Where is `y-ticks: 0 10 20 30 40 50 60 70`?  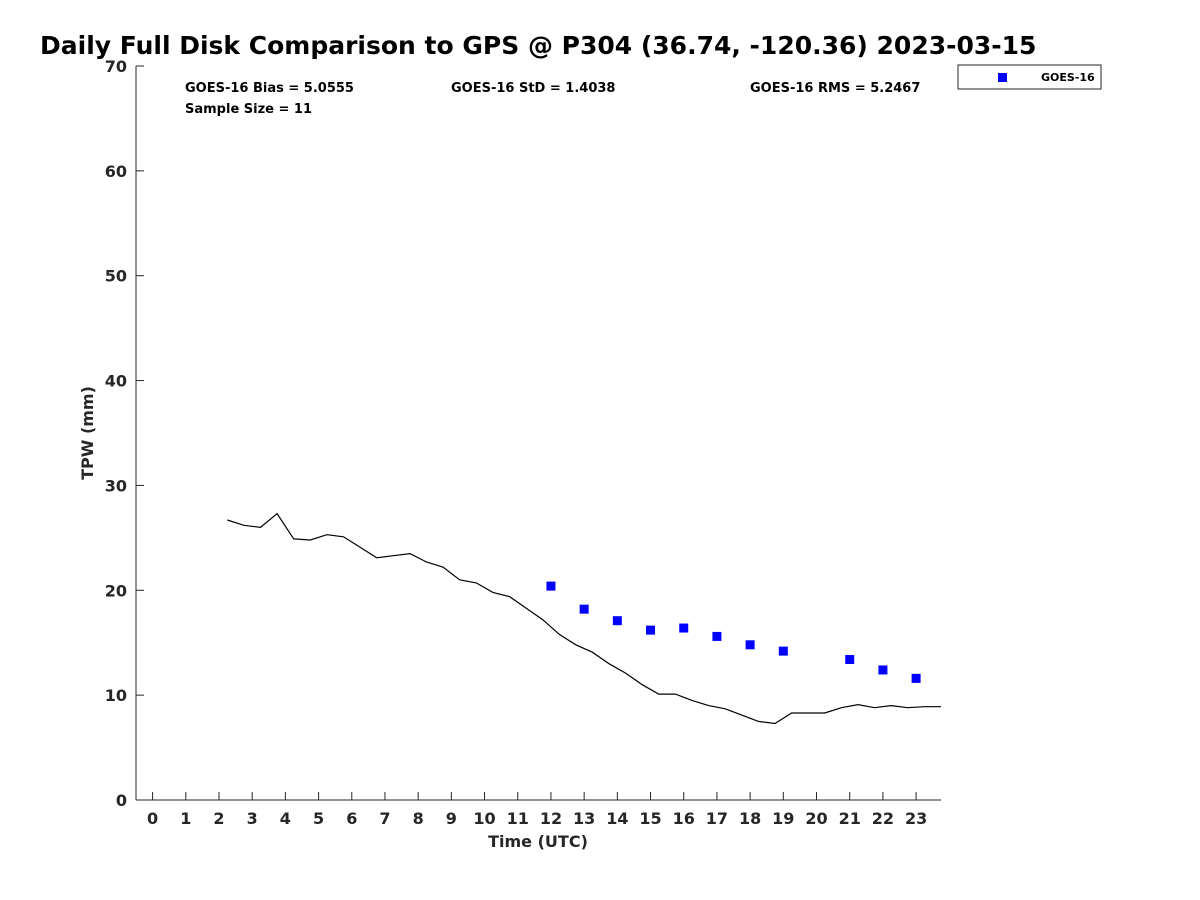 y-ticks: 0 10 20 30 40 50 60 70 is located at coordinates (124, 433).